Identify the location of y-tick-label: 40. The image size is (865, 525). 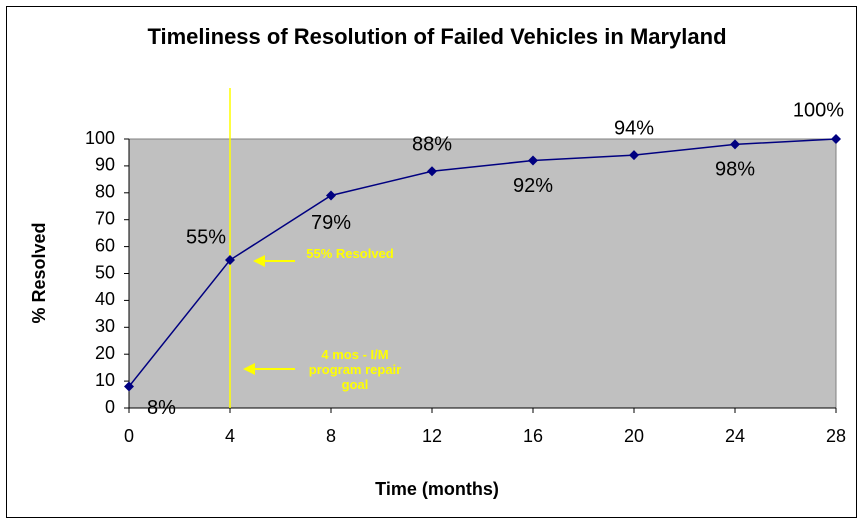
(105, 299).